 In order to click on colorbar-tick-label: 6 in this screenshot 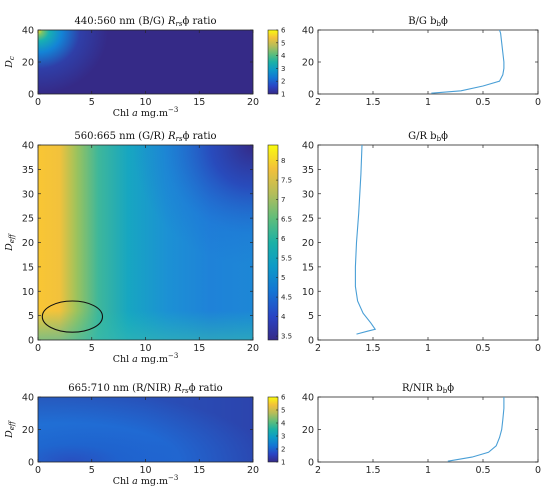, I will do `click(283, 239)`.